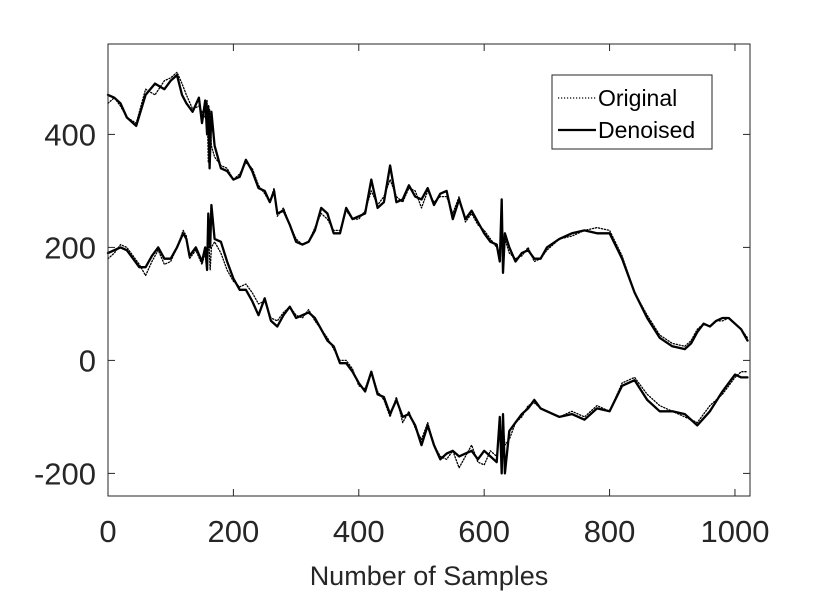  I want to click on x-axis-label: Number of Samples, so click(429, 576).